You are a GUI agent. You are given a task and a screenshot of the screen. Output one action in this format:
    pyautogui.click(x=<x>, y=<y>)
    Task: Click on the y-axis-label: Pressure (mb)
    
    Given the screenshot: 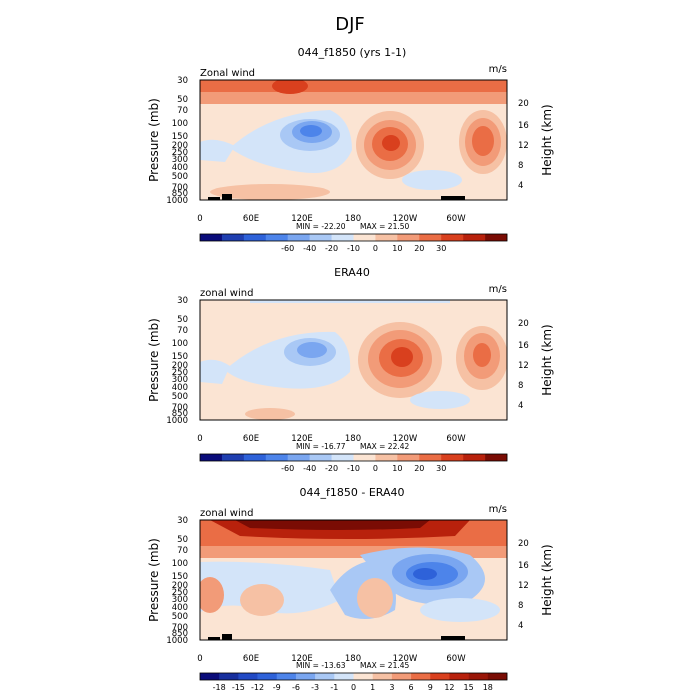 What is the action you would take?
    pyautogui.click(x=154, y=140)
    